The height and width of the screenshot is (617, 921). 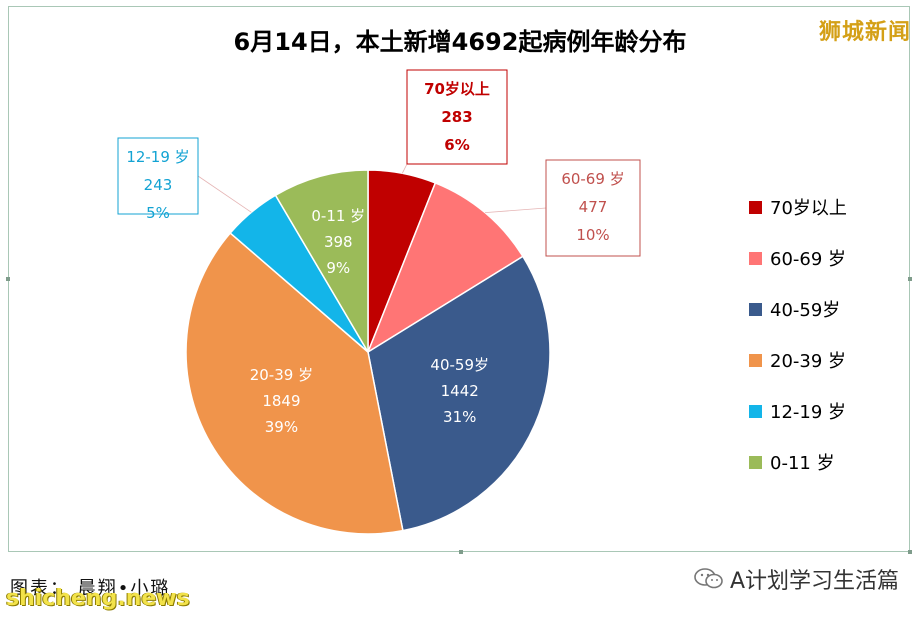 I want to click on data-label-60-69-line: 477, so click(x=593, y=207).